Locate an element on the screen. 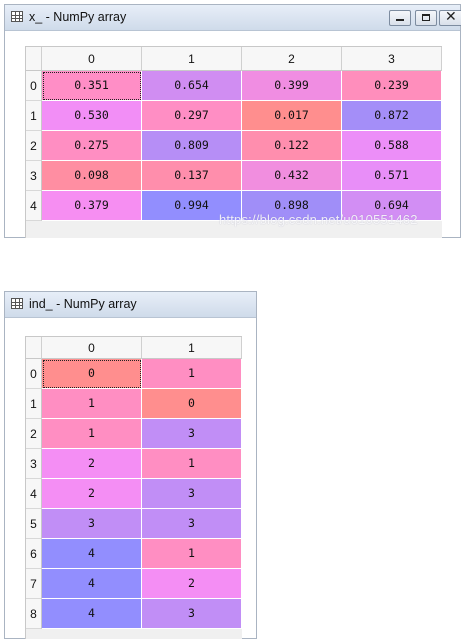 Image resolution: width=461 pixels, height=639 pixels. watermark-text: https://blog.csdn.net/u010551462 is located at coordinates (318, 219).